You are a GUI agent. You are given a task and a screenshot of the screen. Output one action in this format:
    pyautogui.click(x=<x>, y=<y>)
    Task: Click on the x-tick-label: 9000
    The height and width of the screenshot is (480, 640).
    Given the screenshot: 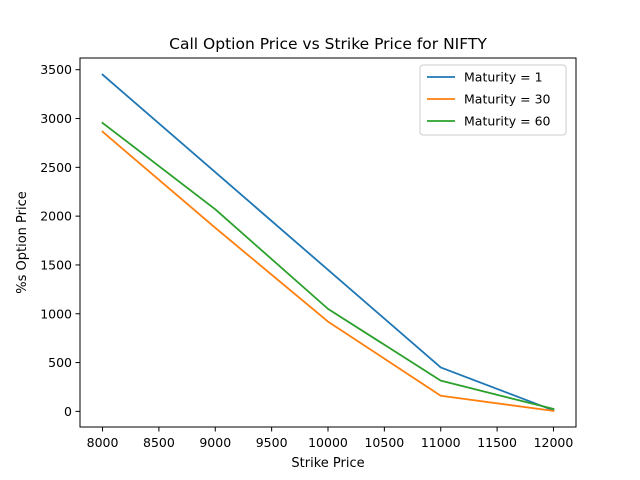 What is the action you would take?
    pyautogui.click(x=215, y=442)
    